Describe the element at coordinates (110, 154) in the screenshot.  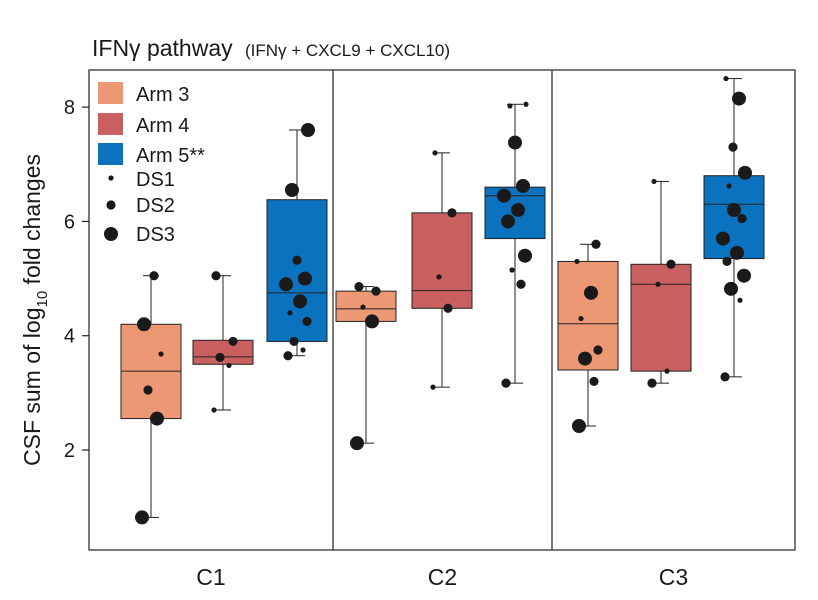
I see `legend-swatch-arm5` at that location.